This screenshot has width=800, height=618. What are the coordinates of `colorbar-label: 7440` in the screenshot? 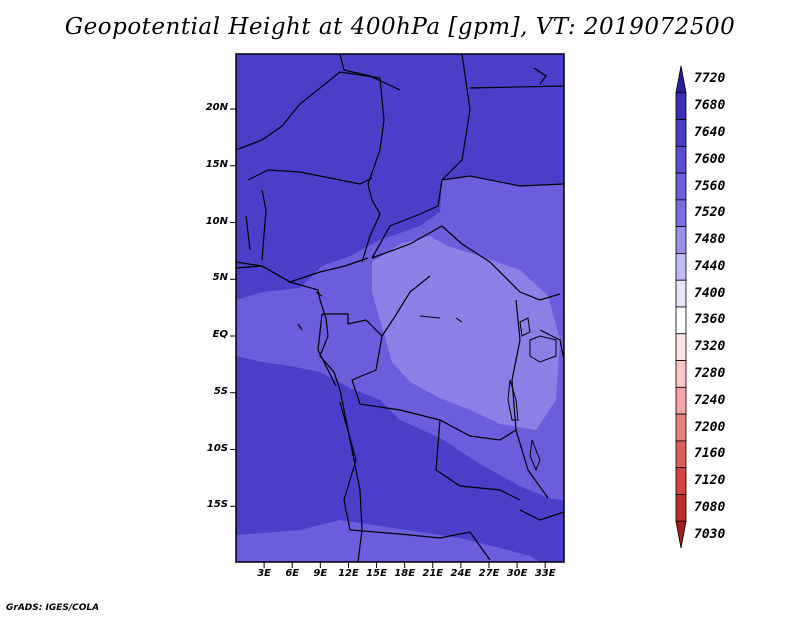 It's located at (710, 266).